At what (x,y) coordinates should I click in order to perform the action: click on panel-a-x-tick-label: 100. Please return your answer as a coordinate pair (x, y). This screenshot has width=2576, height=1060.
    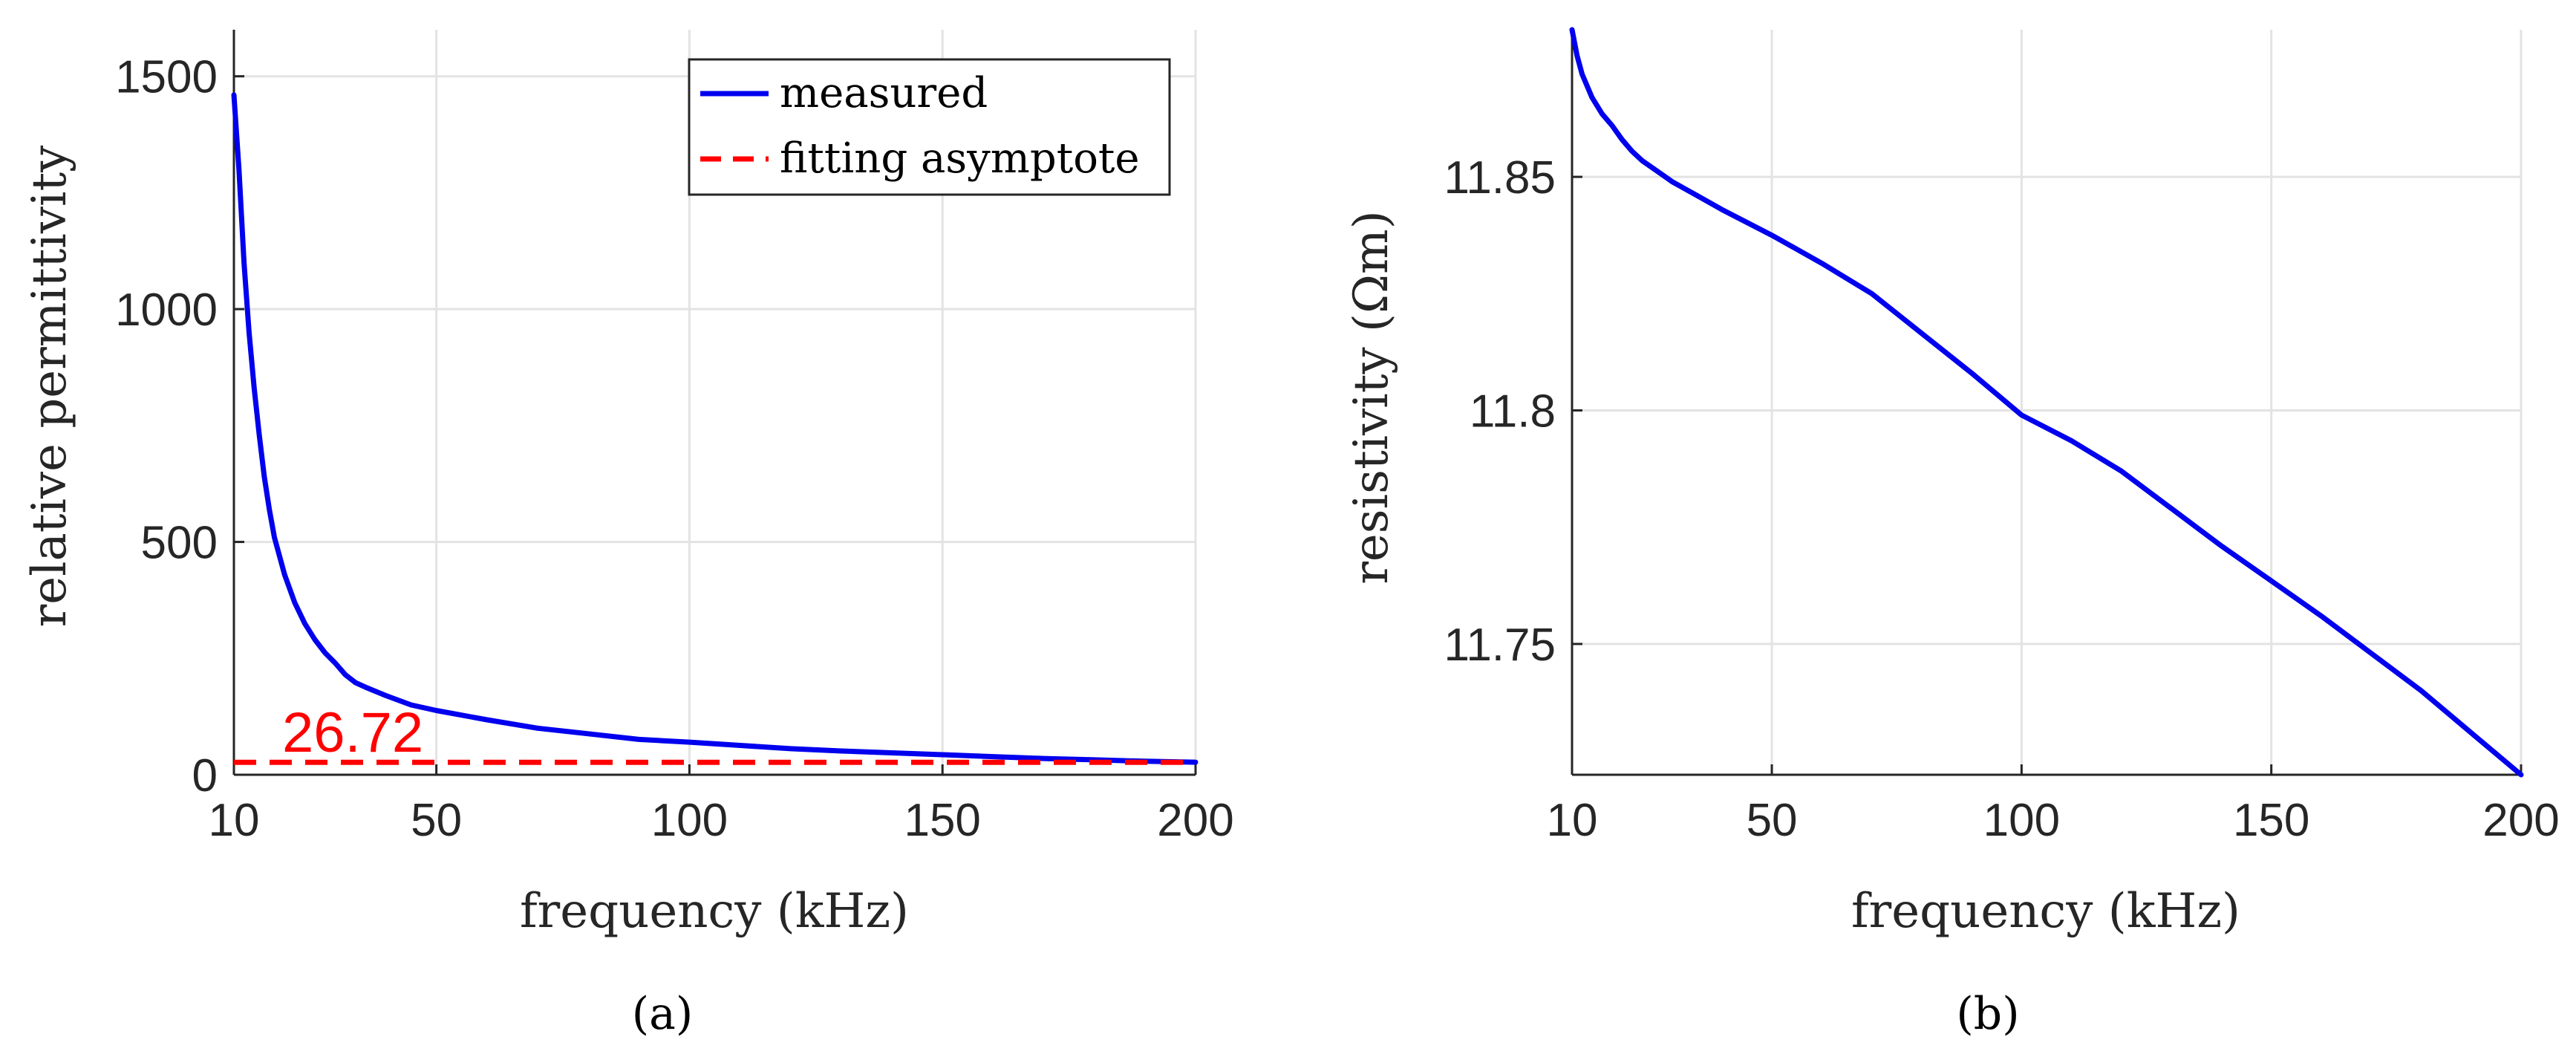
    Looking at the image, I should click on (689, 820).